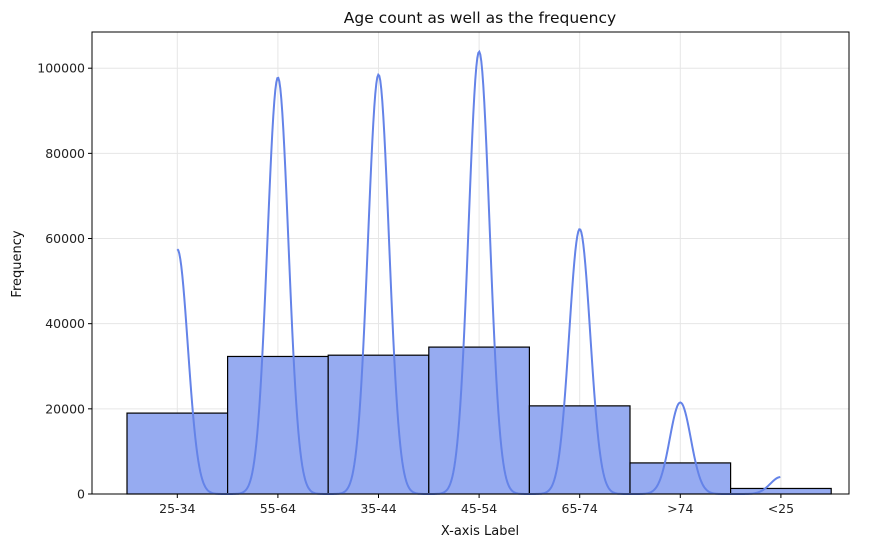 This screenshot has width=876, height=547. Describe the element at coordinates (81, 494) in the screenshot. I see `y-tick-label-0: 0` at that location.